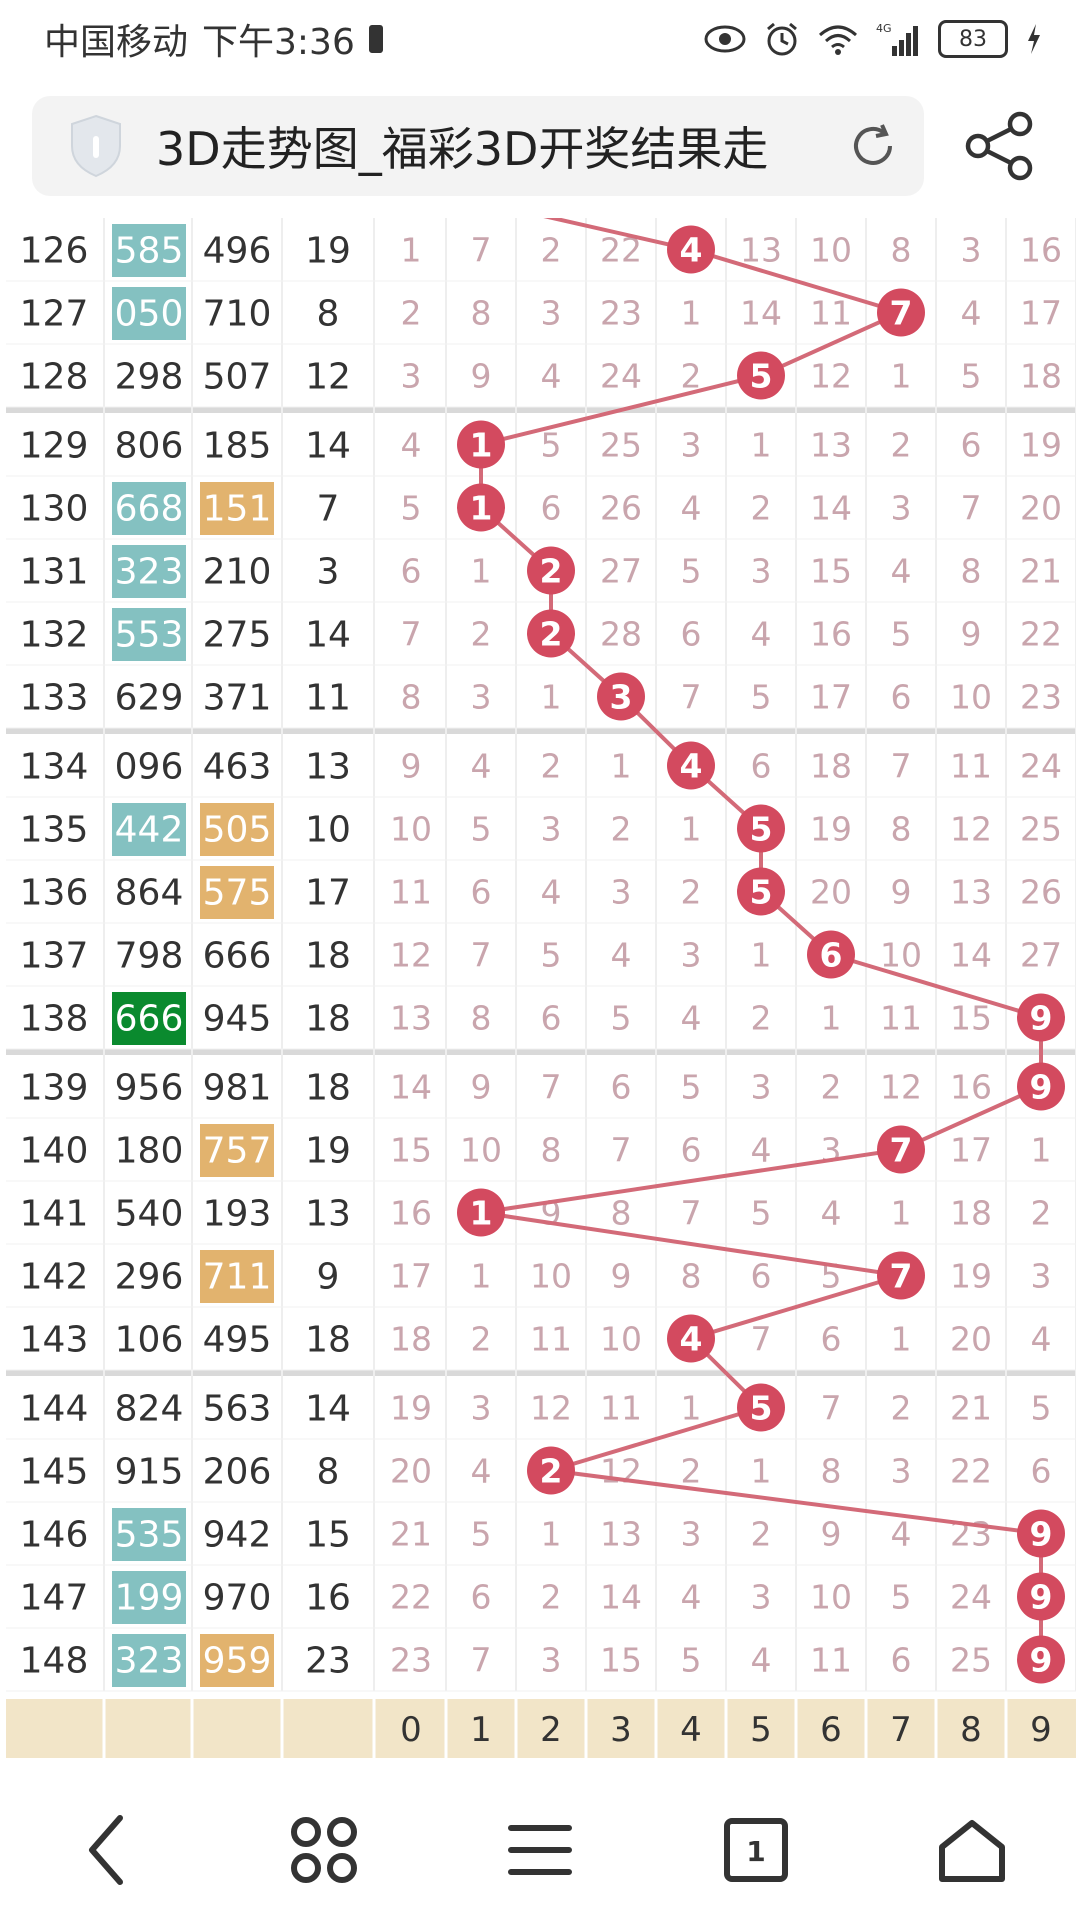 The width and height of the screenshot is (1080, 1920). I want to click on notification-icon, so click(375, 39).